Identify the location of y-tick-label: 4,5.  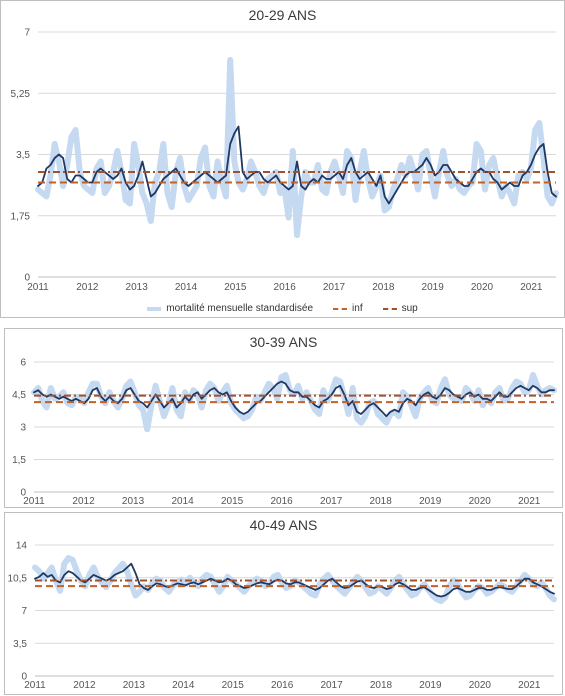
(19, 395).